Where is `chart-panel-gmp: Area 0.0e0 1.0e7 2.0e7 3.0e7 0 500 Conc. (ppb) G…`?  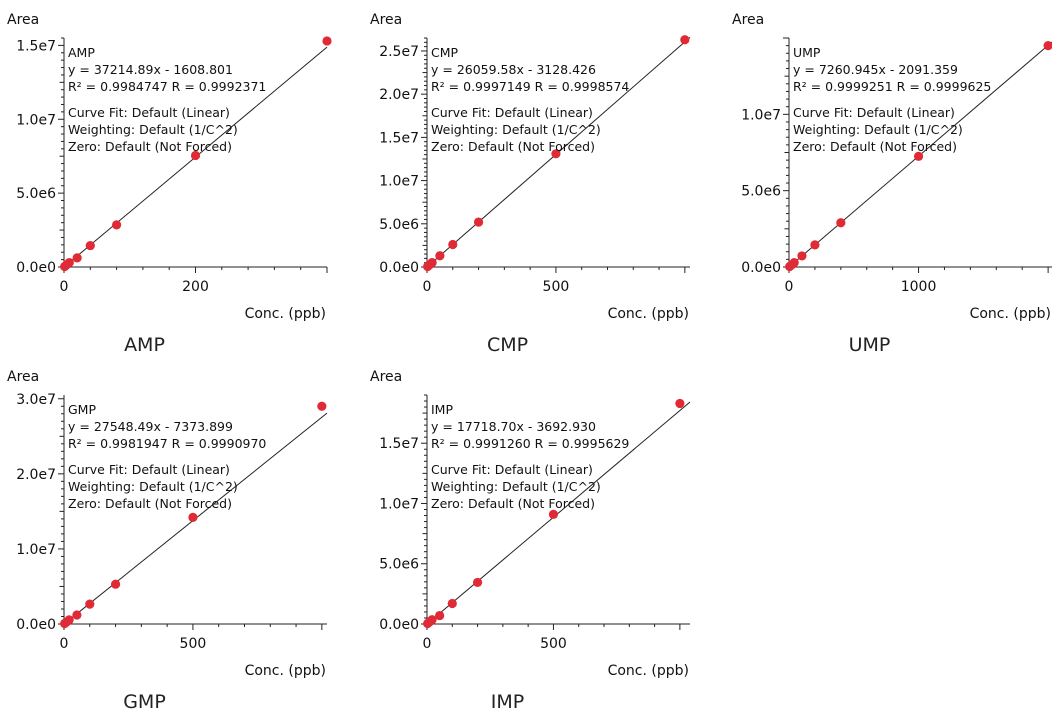
chart-panel-gmp: Area 0.0e0 1.0e7 2.0e7 3.0e7 0 500 Conc. (ppb) G… is located at coordinates (167, 539).